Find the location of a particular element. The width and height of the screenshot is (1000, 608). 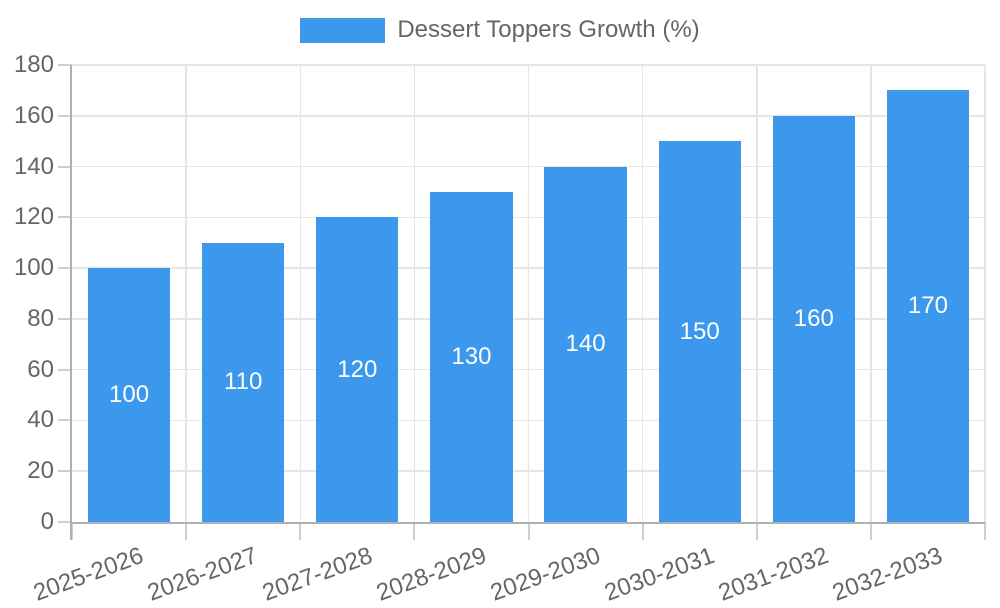

bar-2030-2031: 150 is located at coordinates (699, 331).